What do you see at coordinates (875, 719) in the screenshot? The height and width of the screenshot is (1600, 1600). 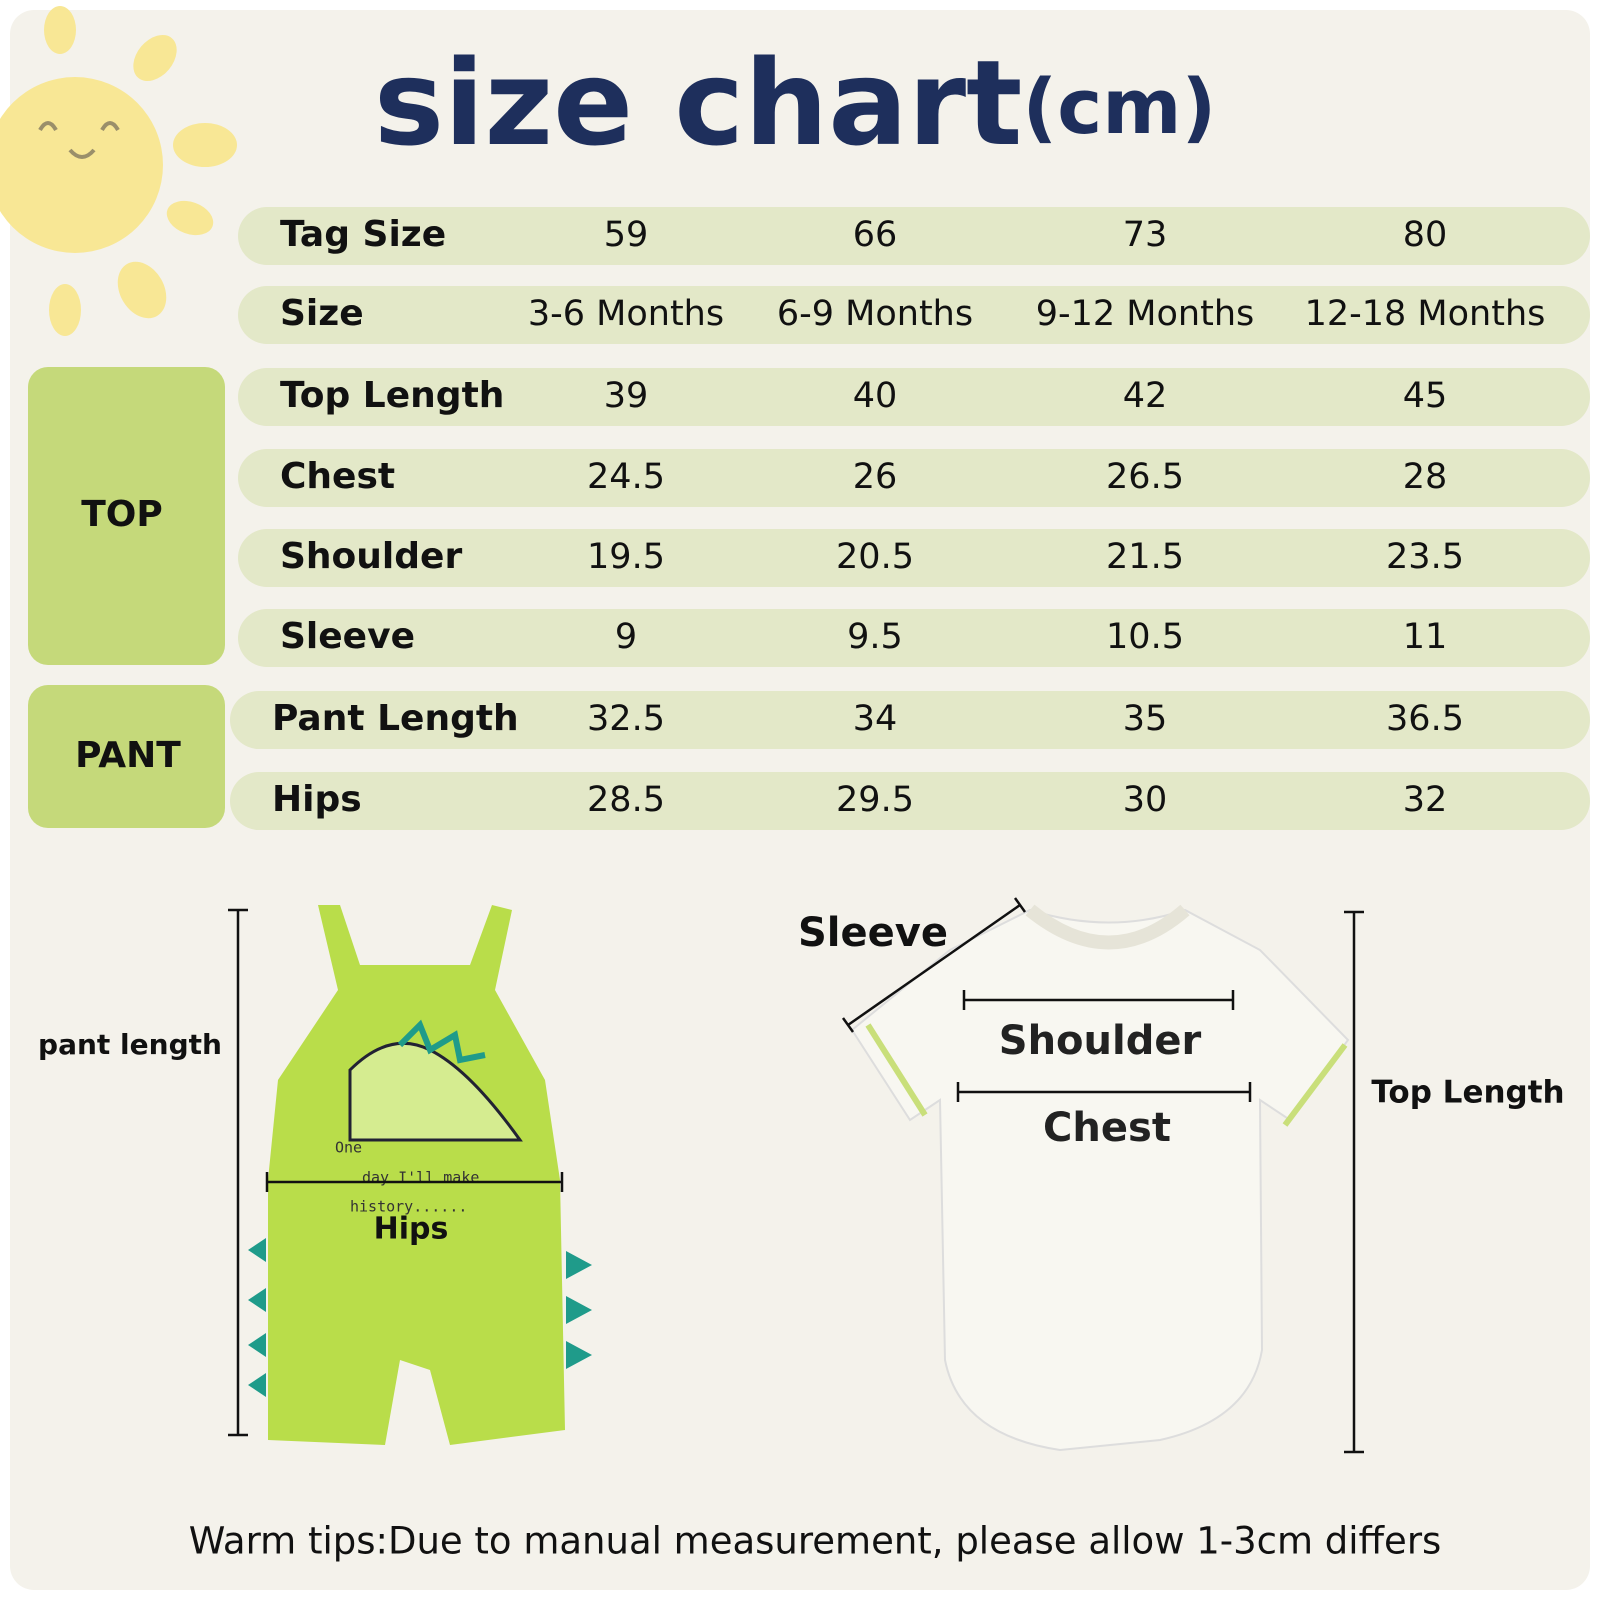 I see `cell: 34` at bounding box center [875, 719].